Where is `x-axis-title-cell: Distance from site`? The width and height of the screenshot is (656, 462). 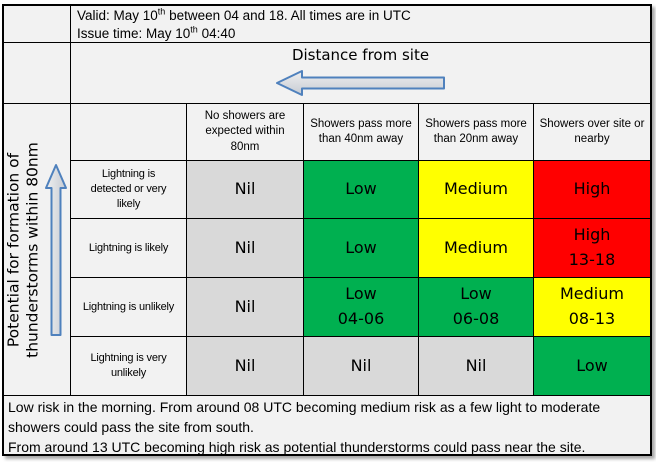 x-axis-title-cell: Distance from site is located at coordinates (360, 73).